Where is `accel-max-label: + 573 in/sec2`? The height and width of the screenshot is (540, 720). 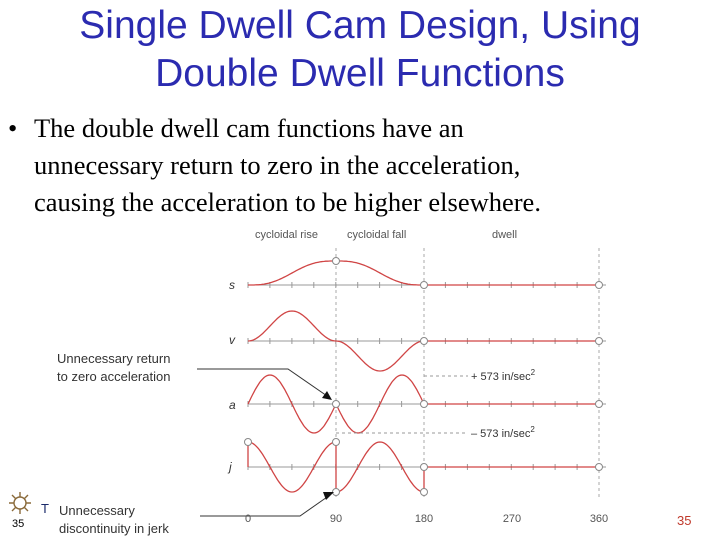
accel-max-label: + 573 in/sec2 is located at coordinates (503, 375).